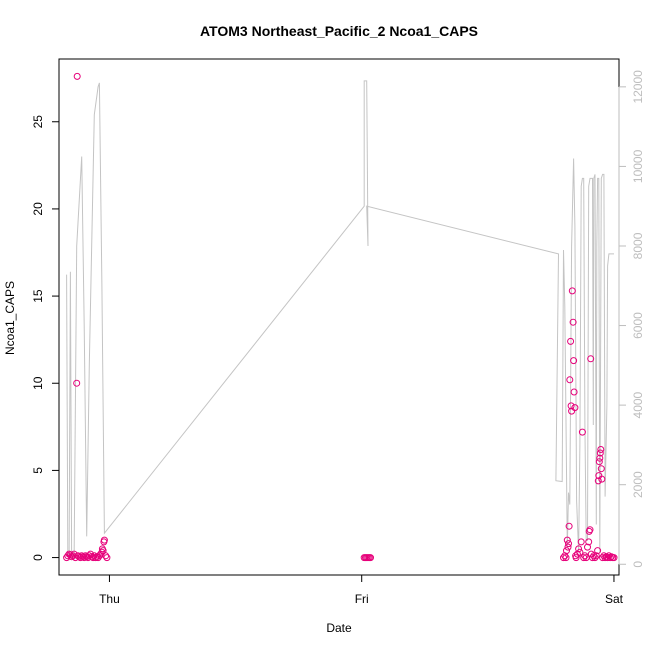 The image size is (650, 650). I want to click on x-tick-label: Thu, so click(109, 599).